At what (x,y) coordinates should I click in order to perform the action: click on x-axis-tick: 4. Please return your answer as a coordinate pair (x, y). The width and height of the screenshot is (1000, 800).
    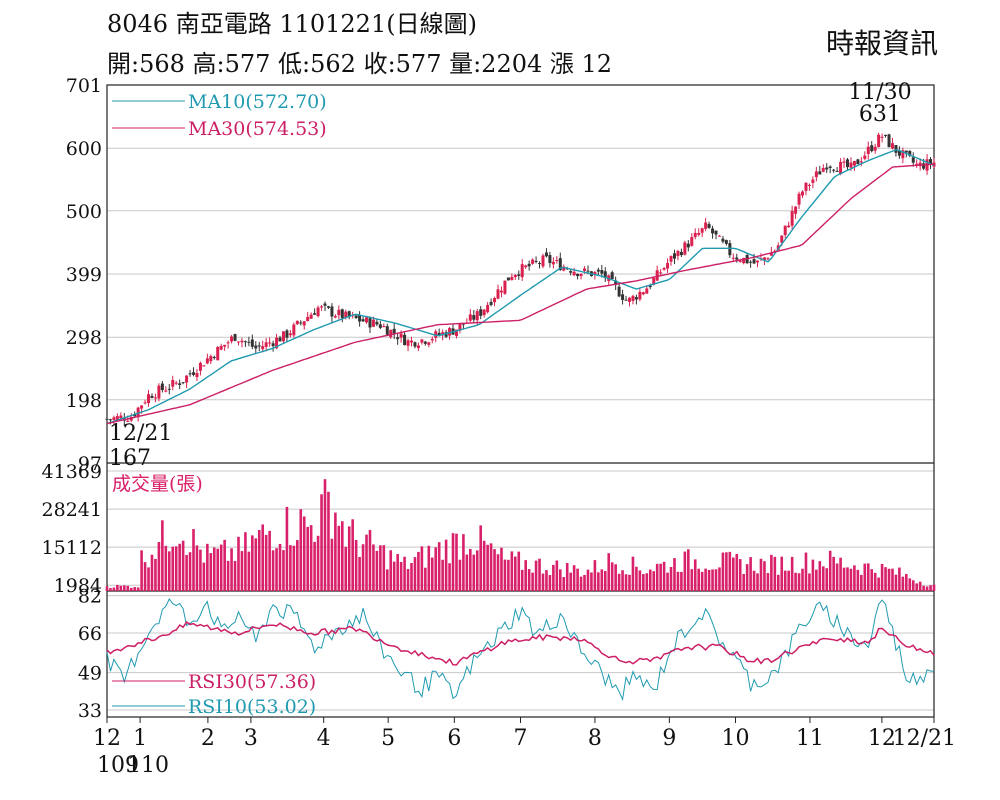
    Looking at the image, I should click on (324, 738).